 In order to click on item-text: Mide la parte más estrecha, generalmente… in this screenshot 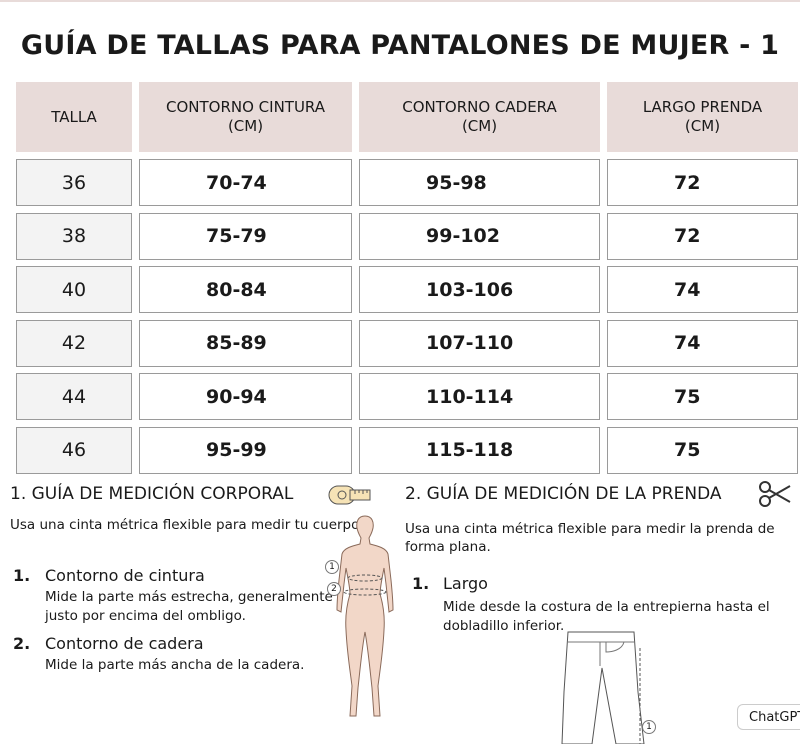, I will do `click(189, 606)`.